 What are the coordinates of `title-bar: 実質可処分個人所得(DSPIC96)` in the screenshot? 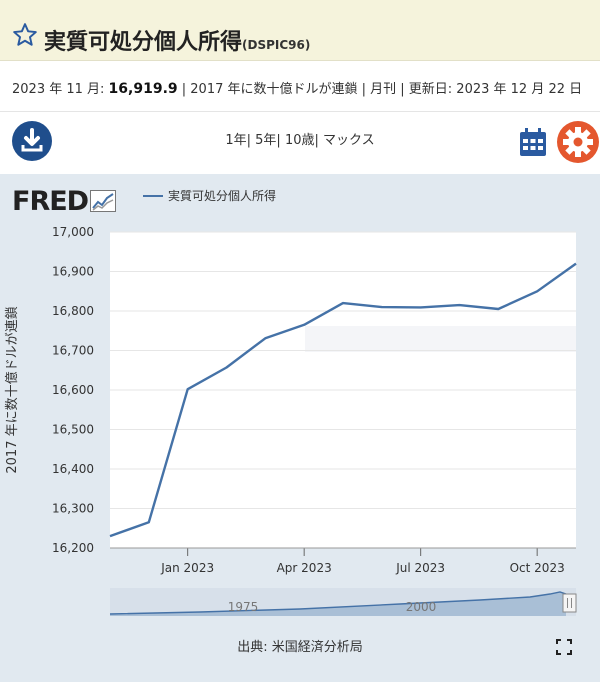 It's located at (300, 30).